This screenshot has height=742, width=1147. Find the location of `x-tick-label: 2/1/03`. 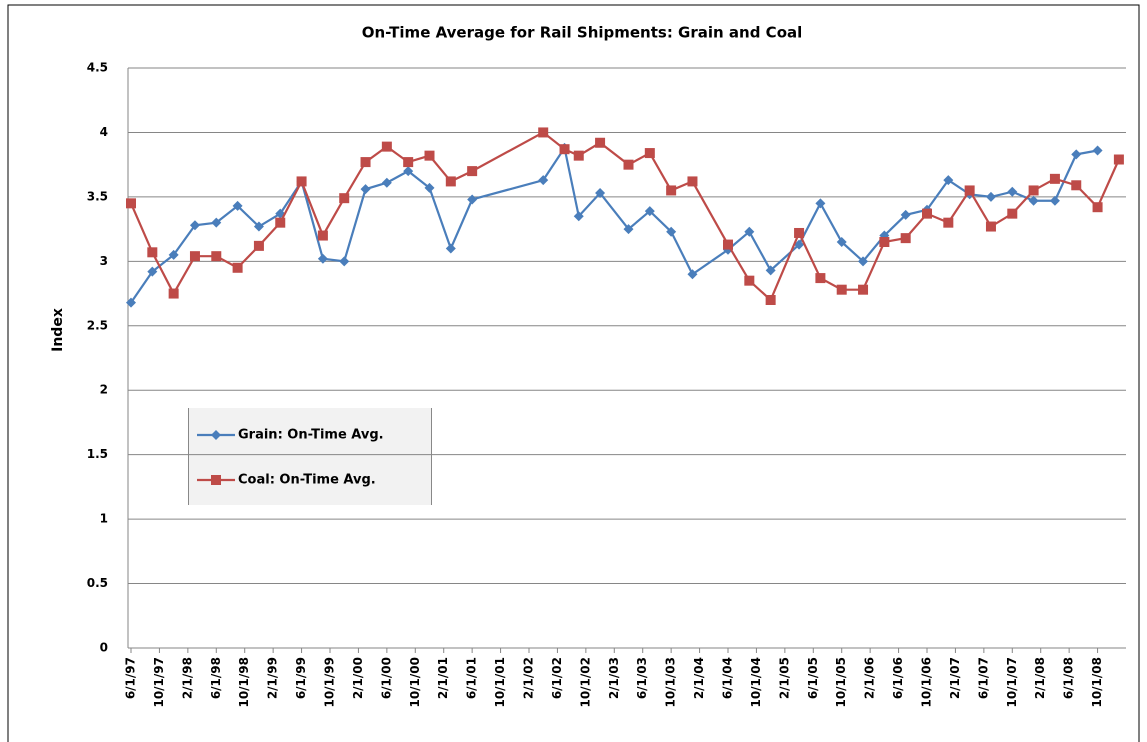

x-tick-label: 2/1/03 is located at coordinates (614, 678).